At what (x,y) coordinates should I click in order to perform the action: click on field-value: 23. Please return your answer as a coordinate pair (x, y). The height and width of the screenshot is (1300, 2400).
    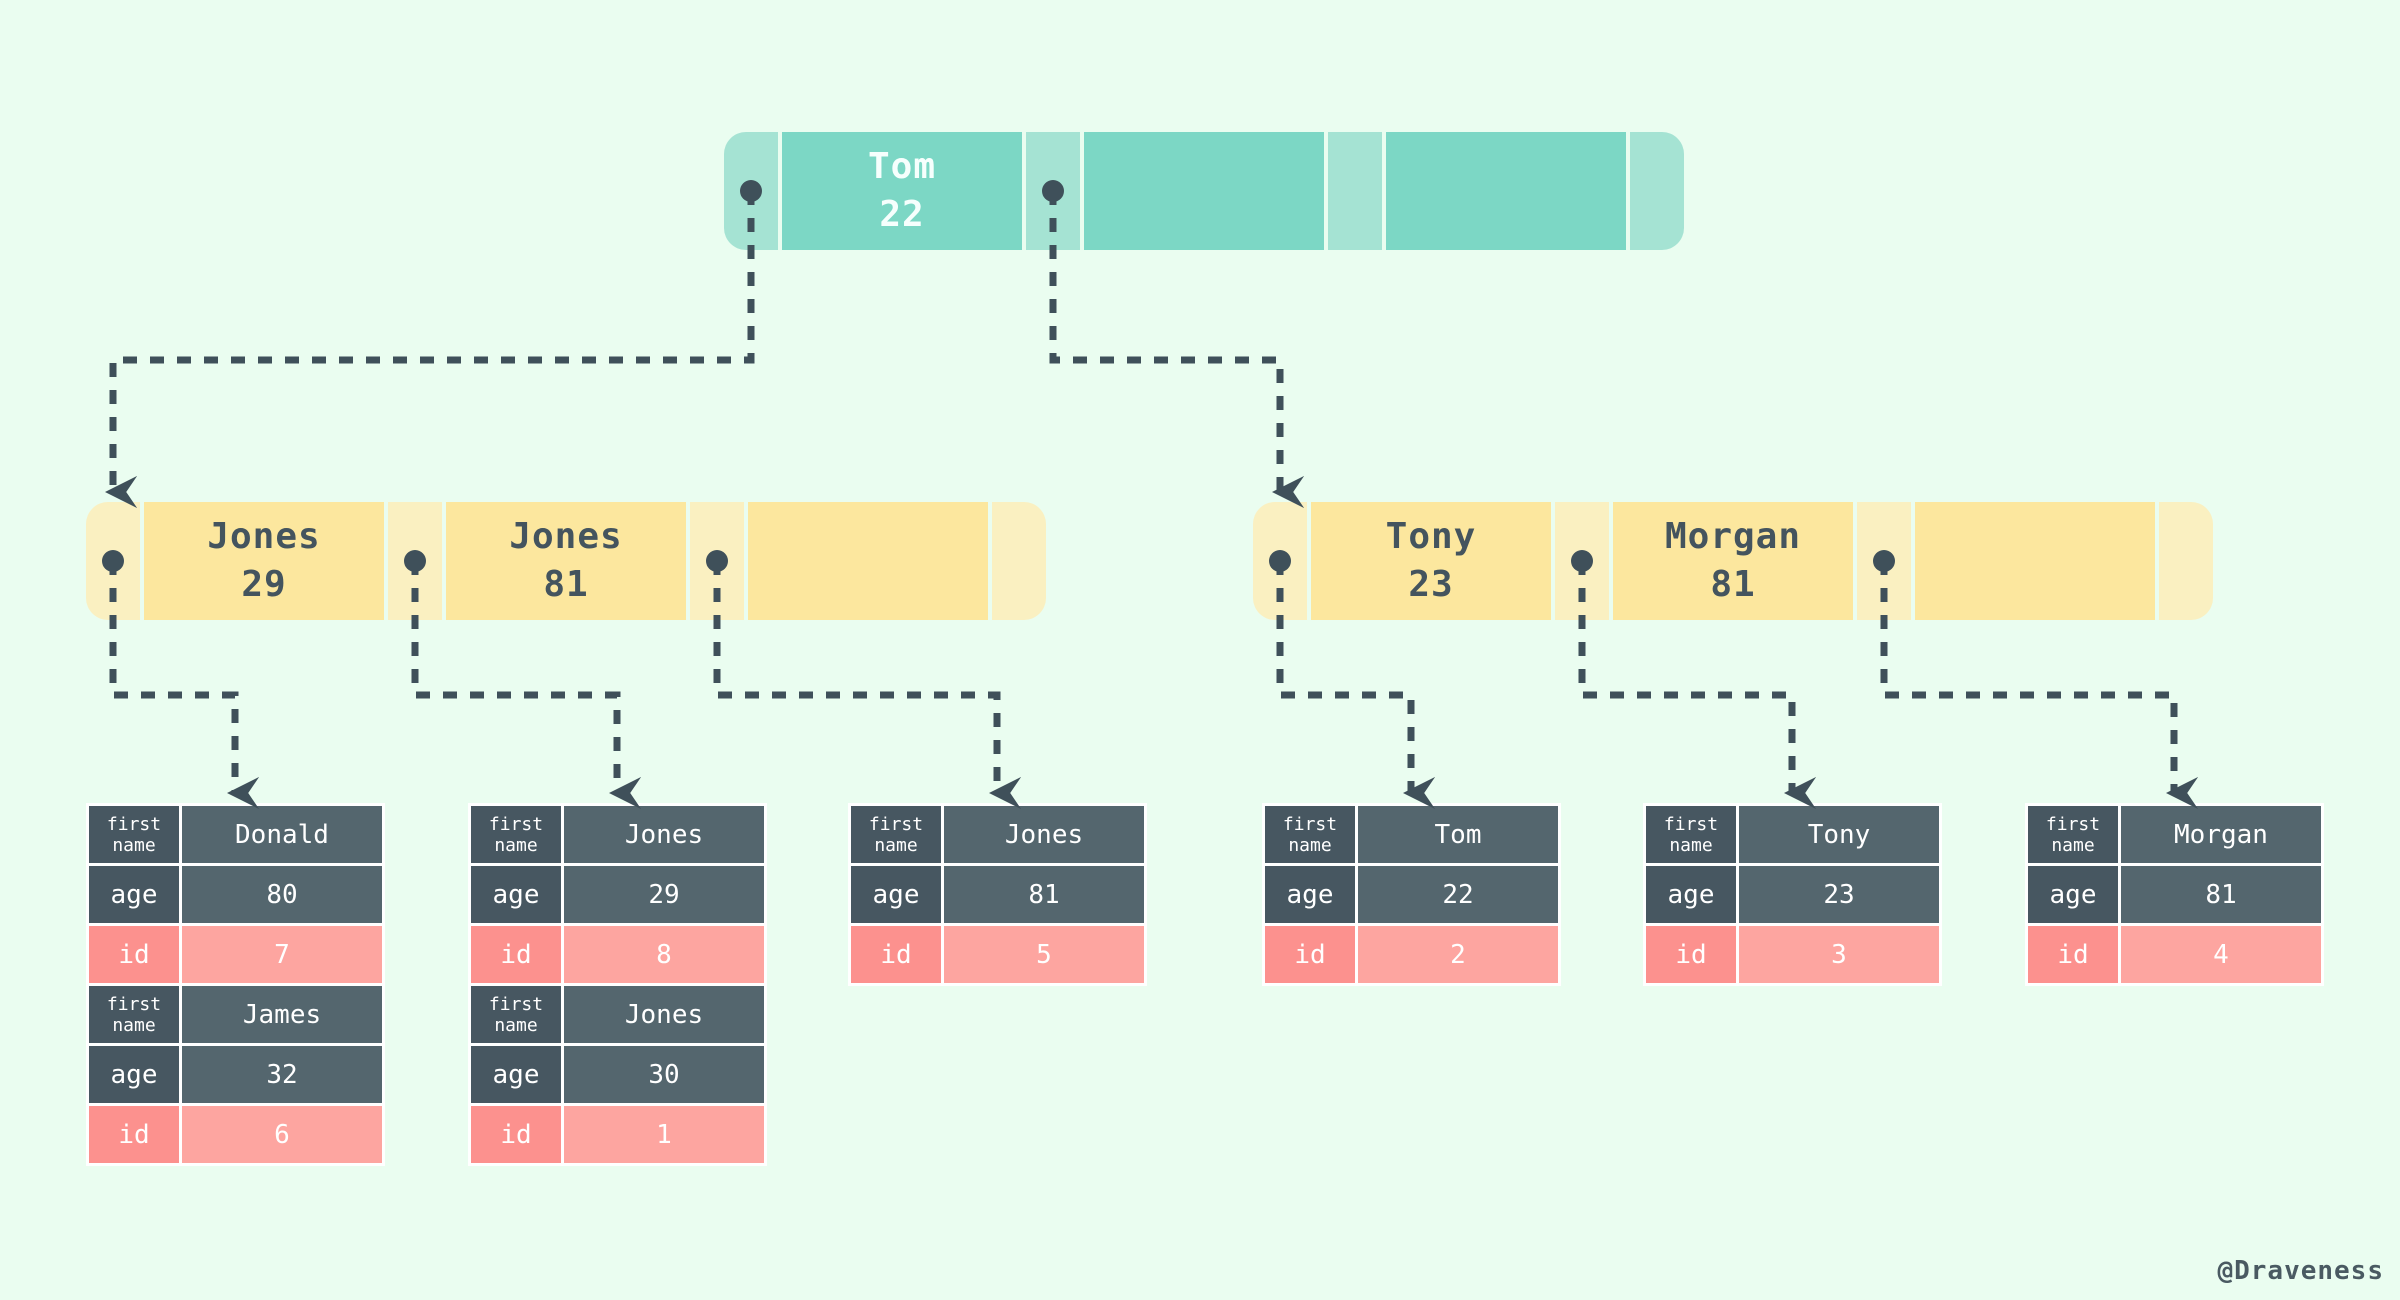
    Looking at the image, I should click on (1839, 894).